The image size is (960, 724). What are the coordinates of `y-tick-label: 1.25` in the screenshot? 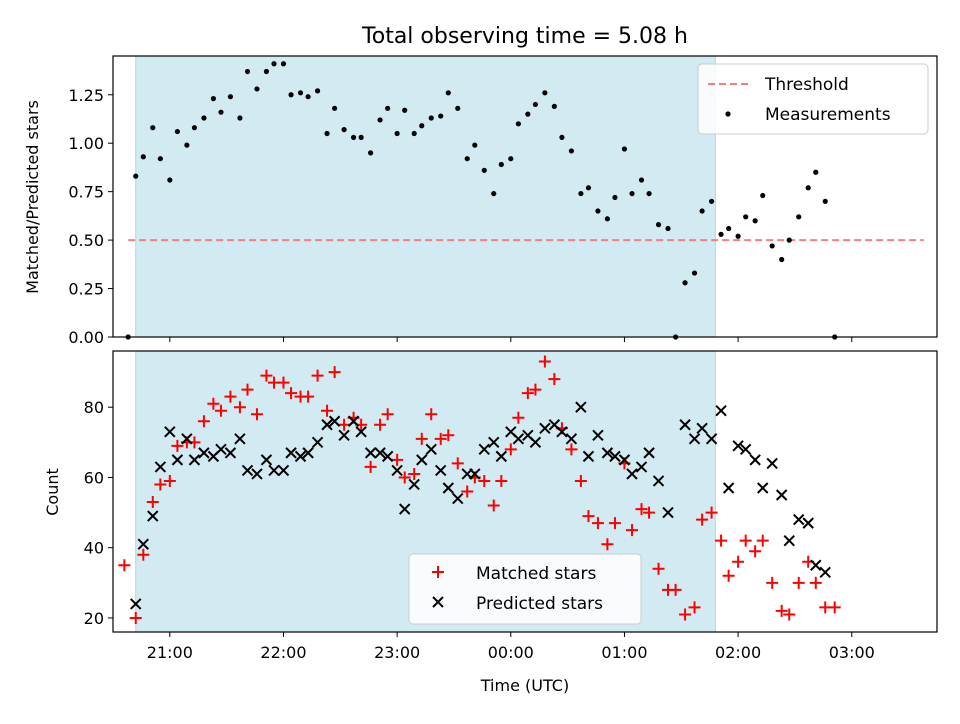 It's located at (86, 95).